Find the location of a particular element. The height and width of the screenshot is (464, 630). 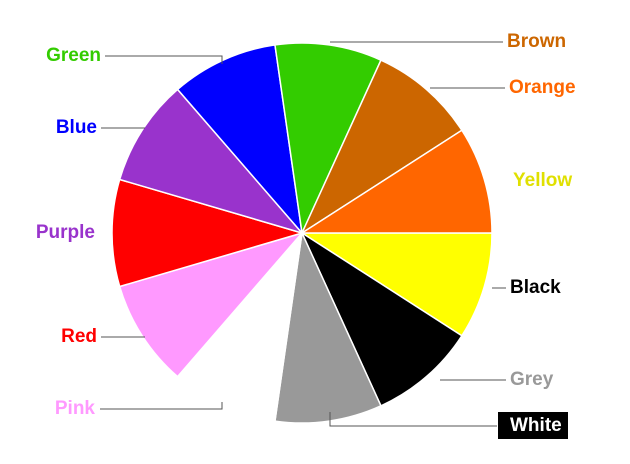

slice-label-black: Black is located at coordinates (535, 287).